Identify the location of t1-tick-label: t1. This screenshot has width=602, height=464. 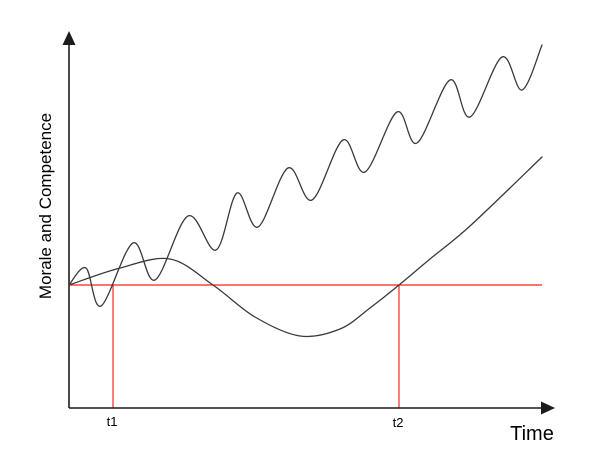
(112, 421).